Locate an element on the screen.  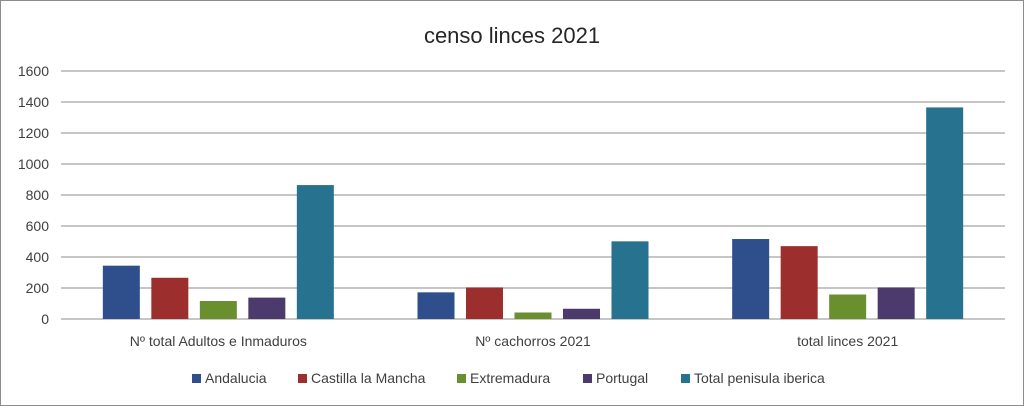
y-tick-label: 1000 is located at coordinates (33, 164).